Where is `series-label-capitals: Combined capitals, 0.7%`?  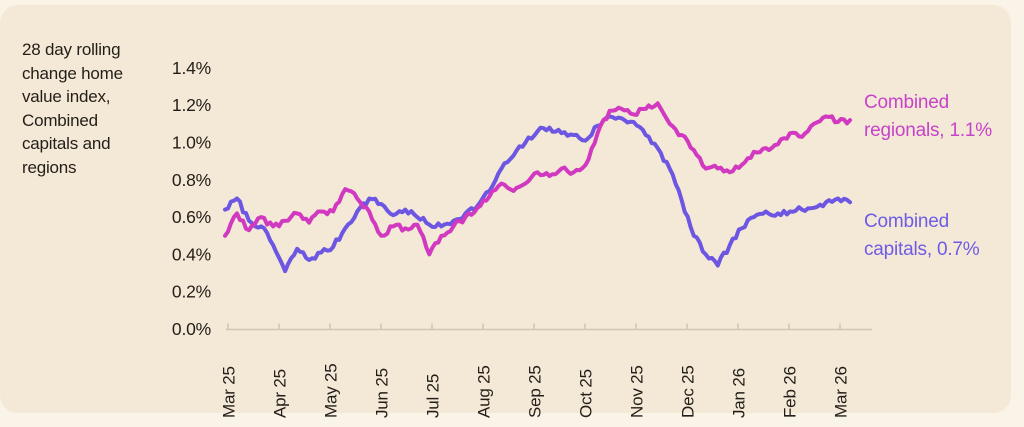
series-label-capitals: Combined capitals, 0.7% is located at coordinates (922, 235).